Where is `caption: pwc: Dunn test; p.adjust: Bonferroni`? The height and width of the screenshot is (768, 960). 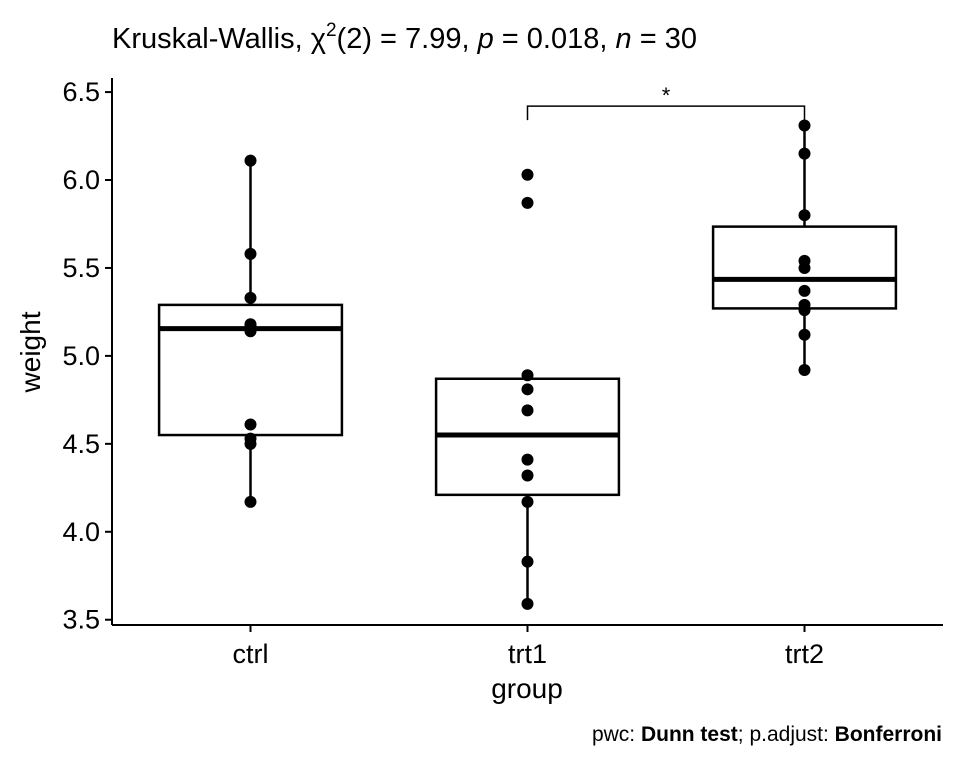
caption: pwc: Dunn test; p.adjust: Bonferroni is located at coordinates (767, 734).